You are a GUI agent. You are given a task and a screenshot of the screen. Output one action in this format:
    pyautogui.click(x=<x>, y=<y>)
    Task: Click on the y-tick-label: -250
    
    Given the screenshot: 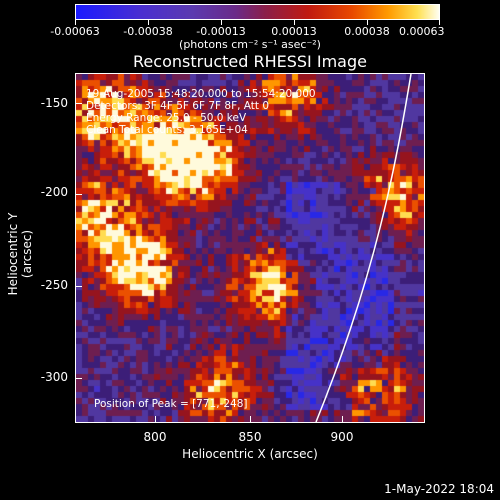 What is the action you would take?
    pyautogui.click(x=54, y=285)
    